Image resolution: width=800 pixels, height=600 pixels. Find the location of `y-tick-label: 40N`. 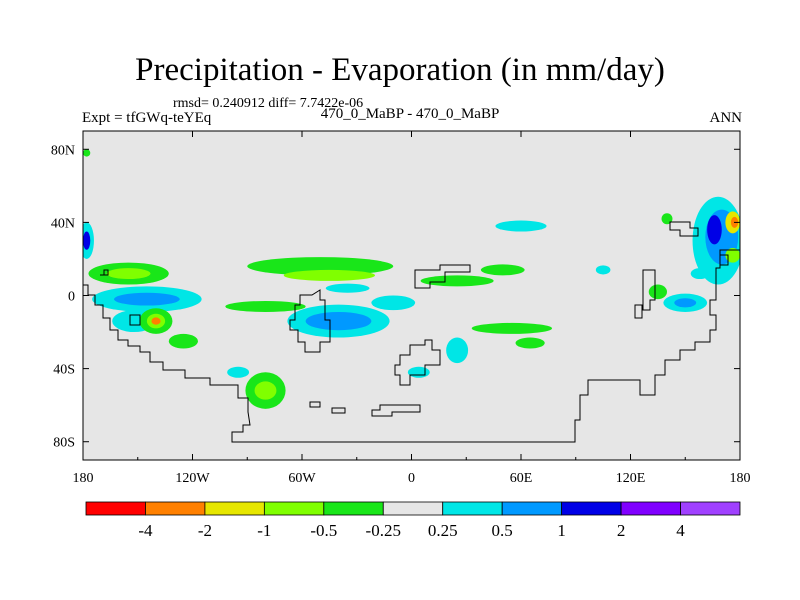

y-tick-label: 40N is located at coordinates (63, 223).